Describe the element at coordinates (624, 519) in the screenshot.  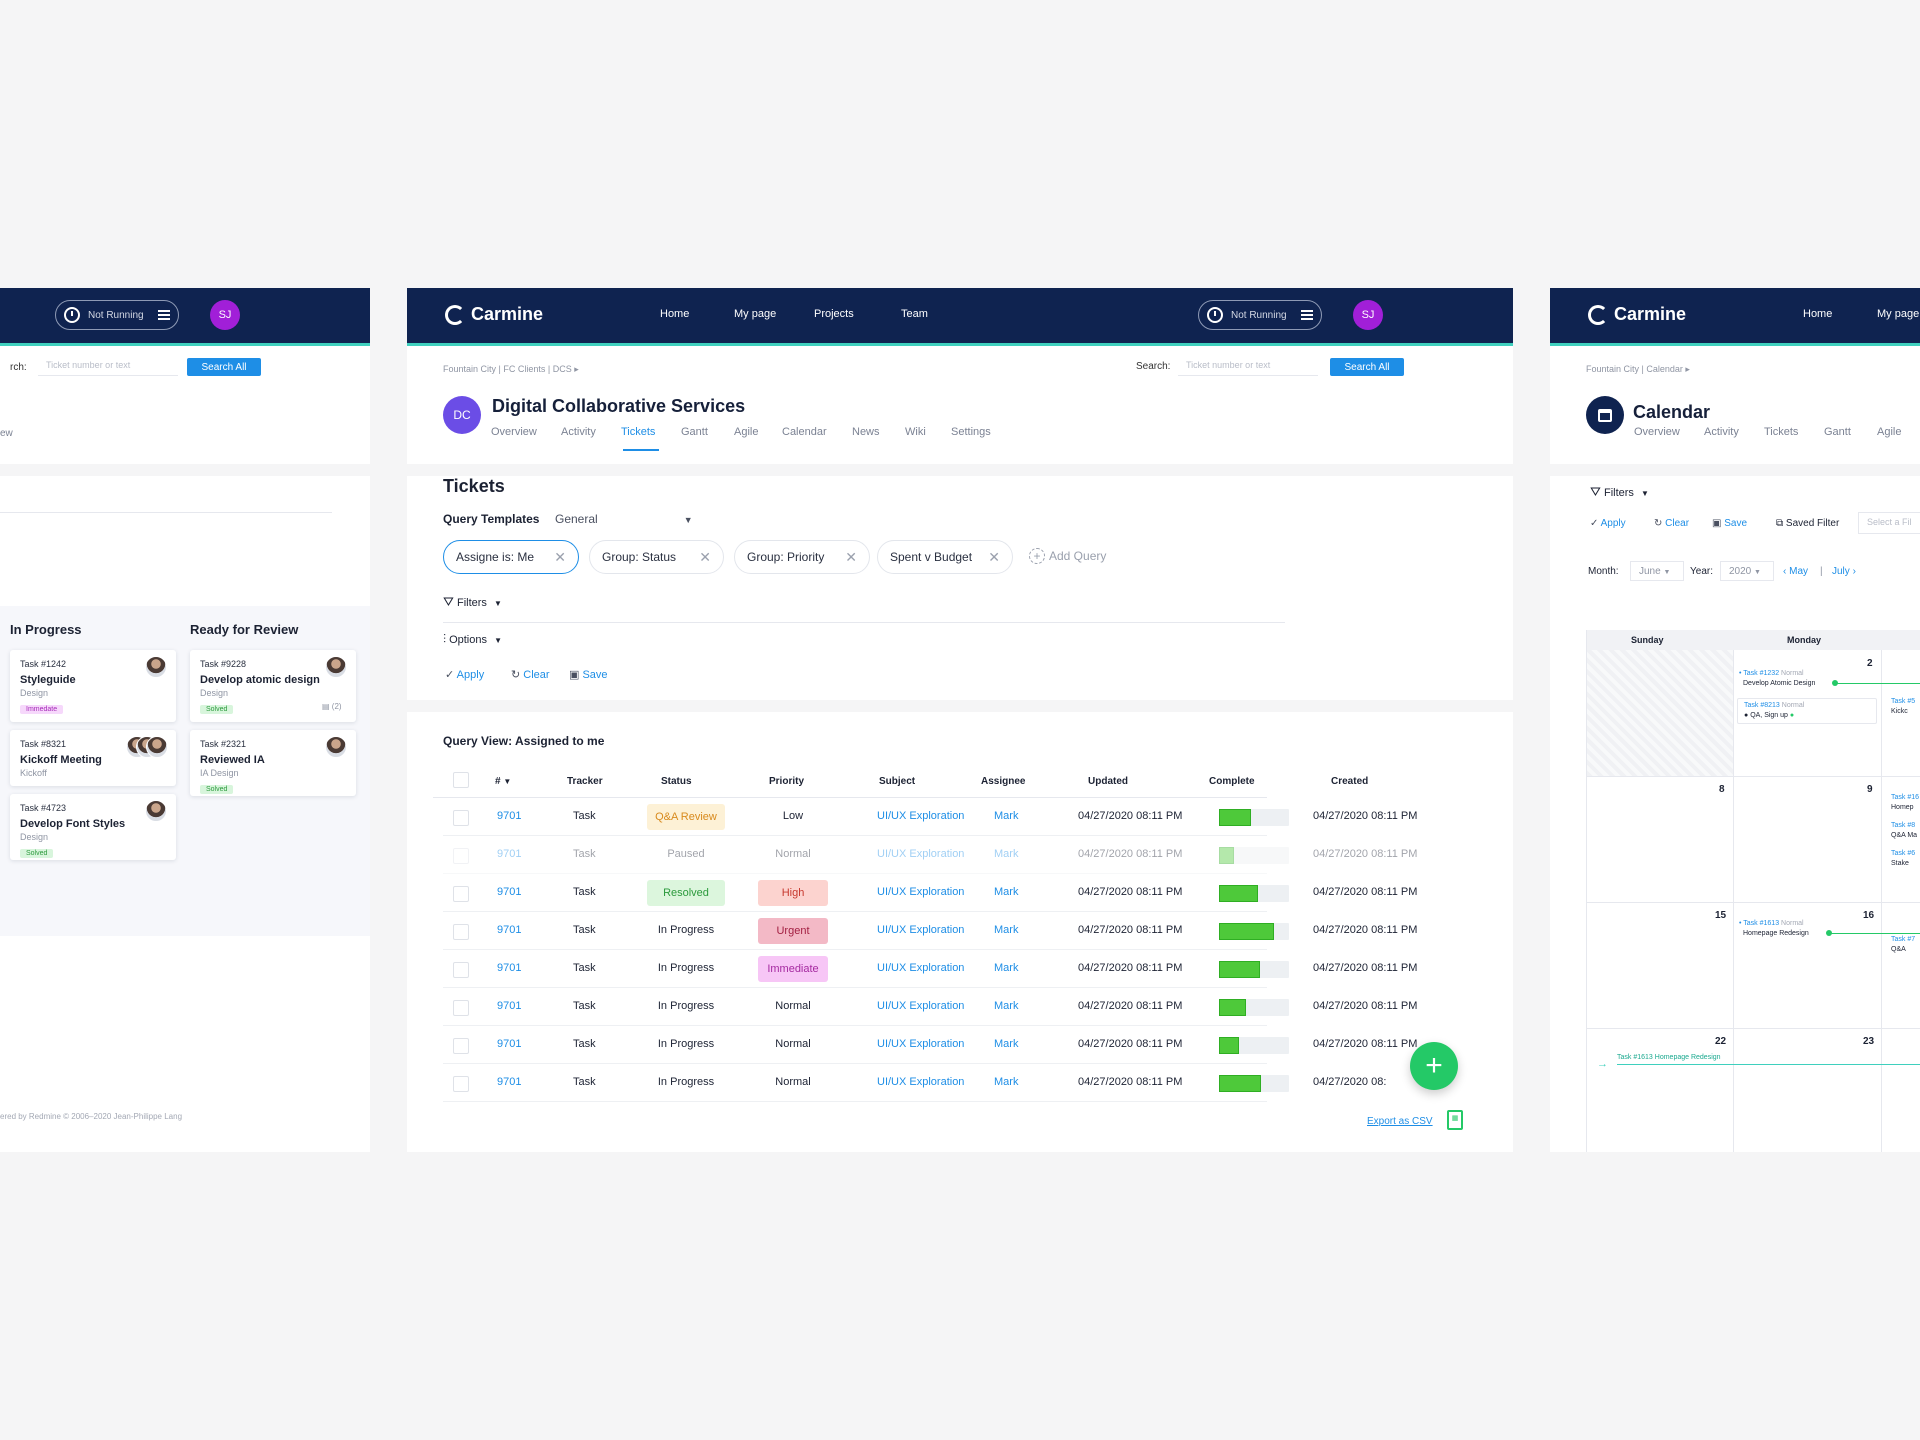
I see `query-templates-select: General ▼` at that location.